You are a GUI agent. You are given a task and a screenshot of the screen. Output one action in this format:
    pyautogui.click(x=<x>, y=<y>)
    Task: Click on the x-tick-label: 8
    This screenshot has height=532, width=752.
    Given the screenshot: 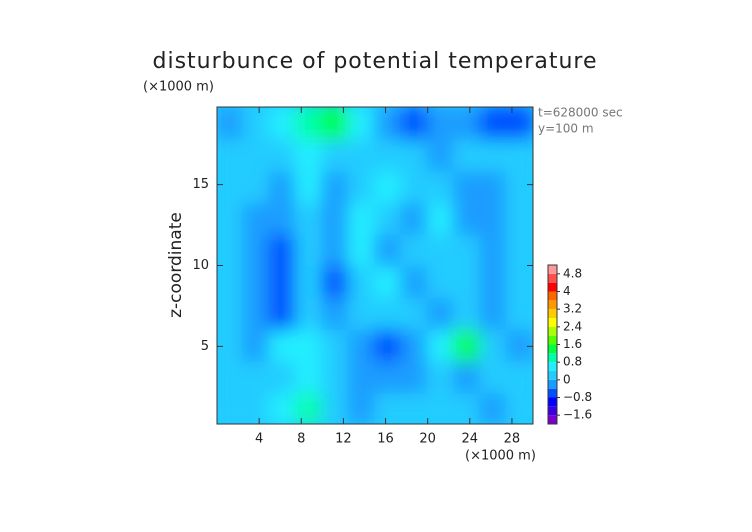 What is the action you would take?
    pyautogui.click(x=301, y=439)
    